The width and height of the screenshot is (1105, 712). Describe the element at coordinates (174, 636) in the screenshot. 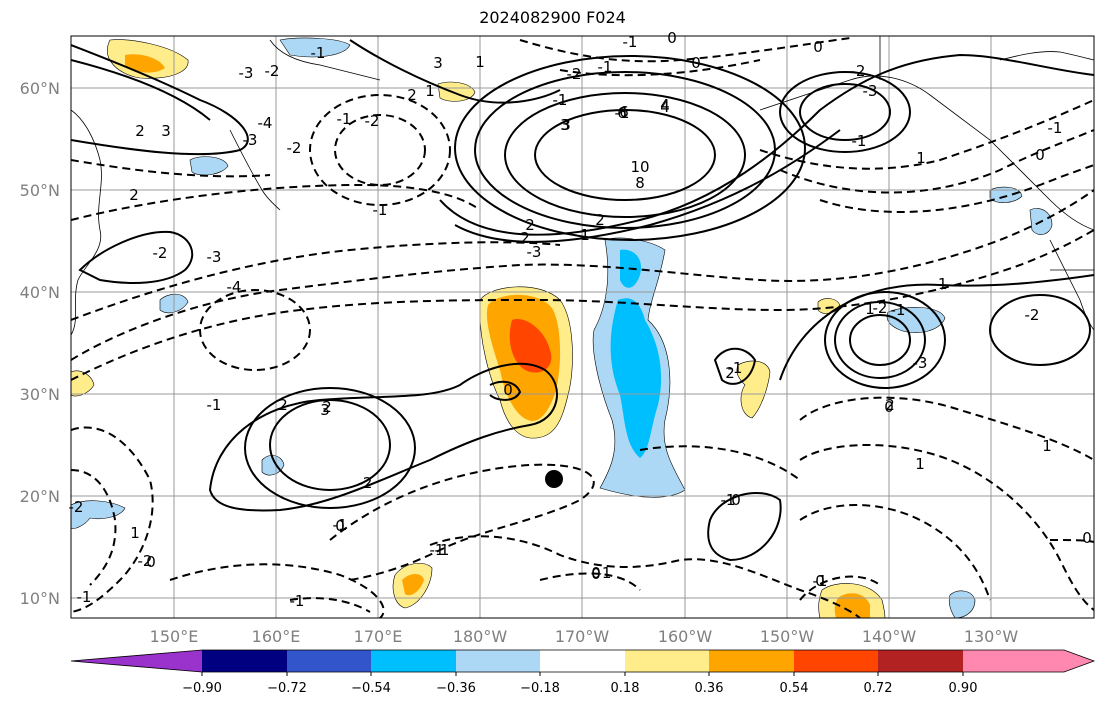

I see `lon-label: 150°E` at that location.